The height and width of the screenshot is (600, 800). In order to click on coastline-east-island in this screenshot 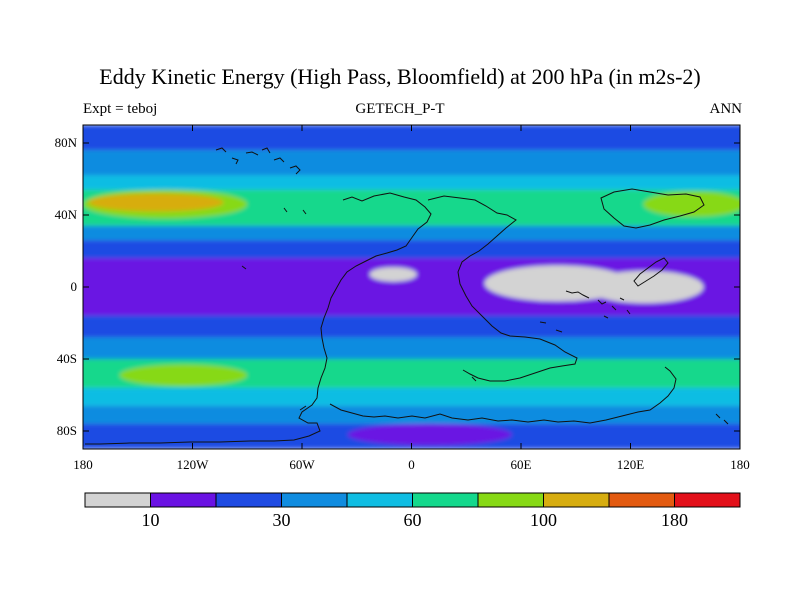, I will do `click(652, 208)`.